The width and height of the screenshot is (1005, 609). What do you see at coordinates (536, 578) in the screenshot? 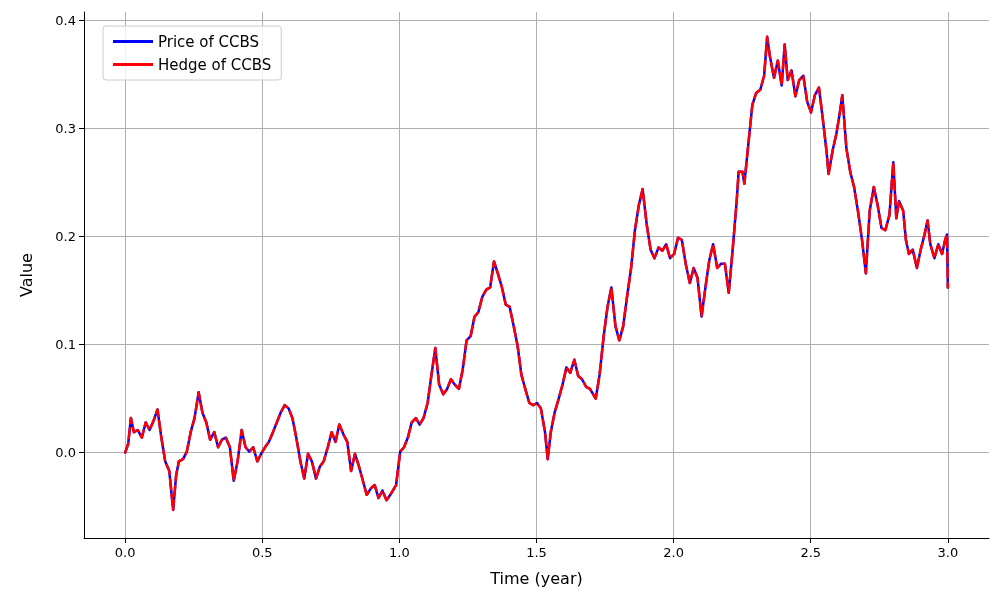
I see `x-axis-title: Time (year)` at bounding box center [536, 578].